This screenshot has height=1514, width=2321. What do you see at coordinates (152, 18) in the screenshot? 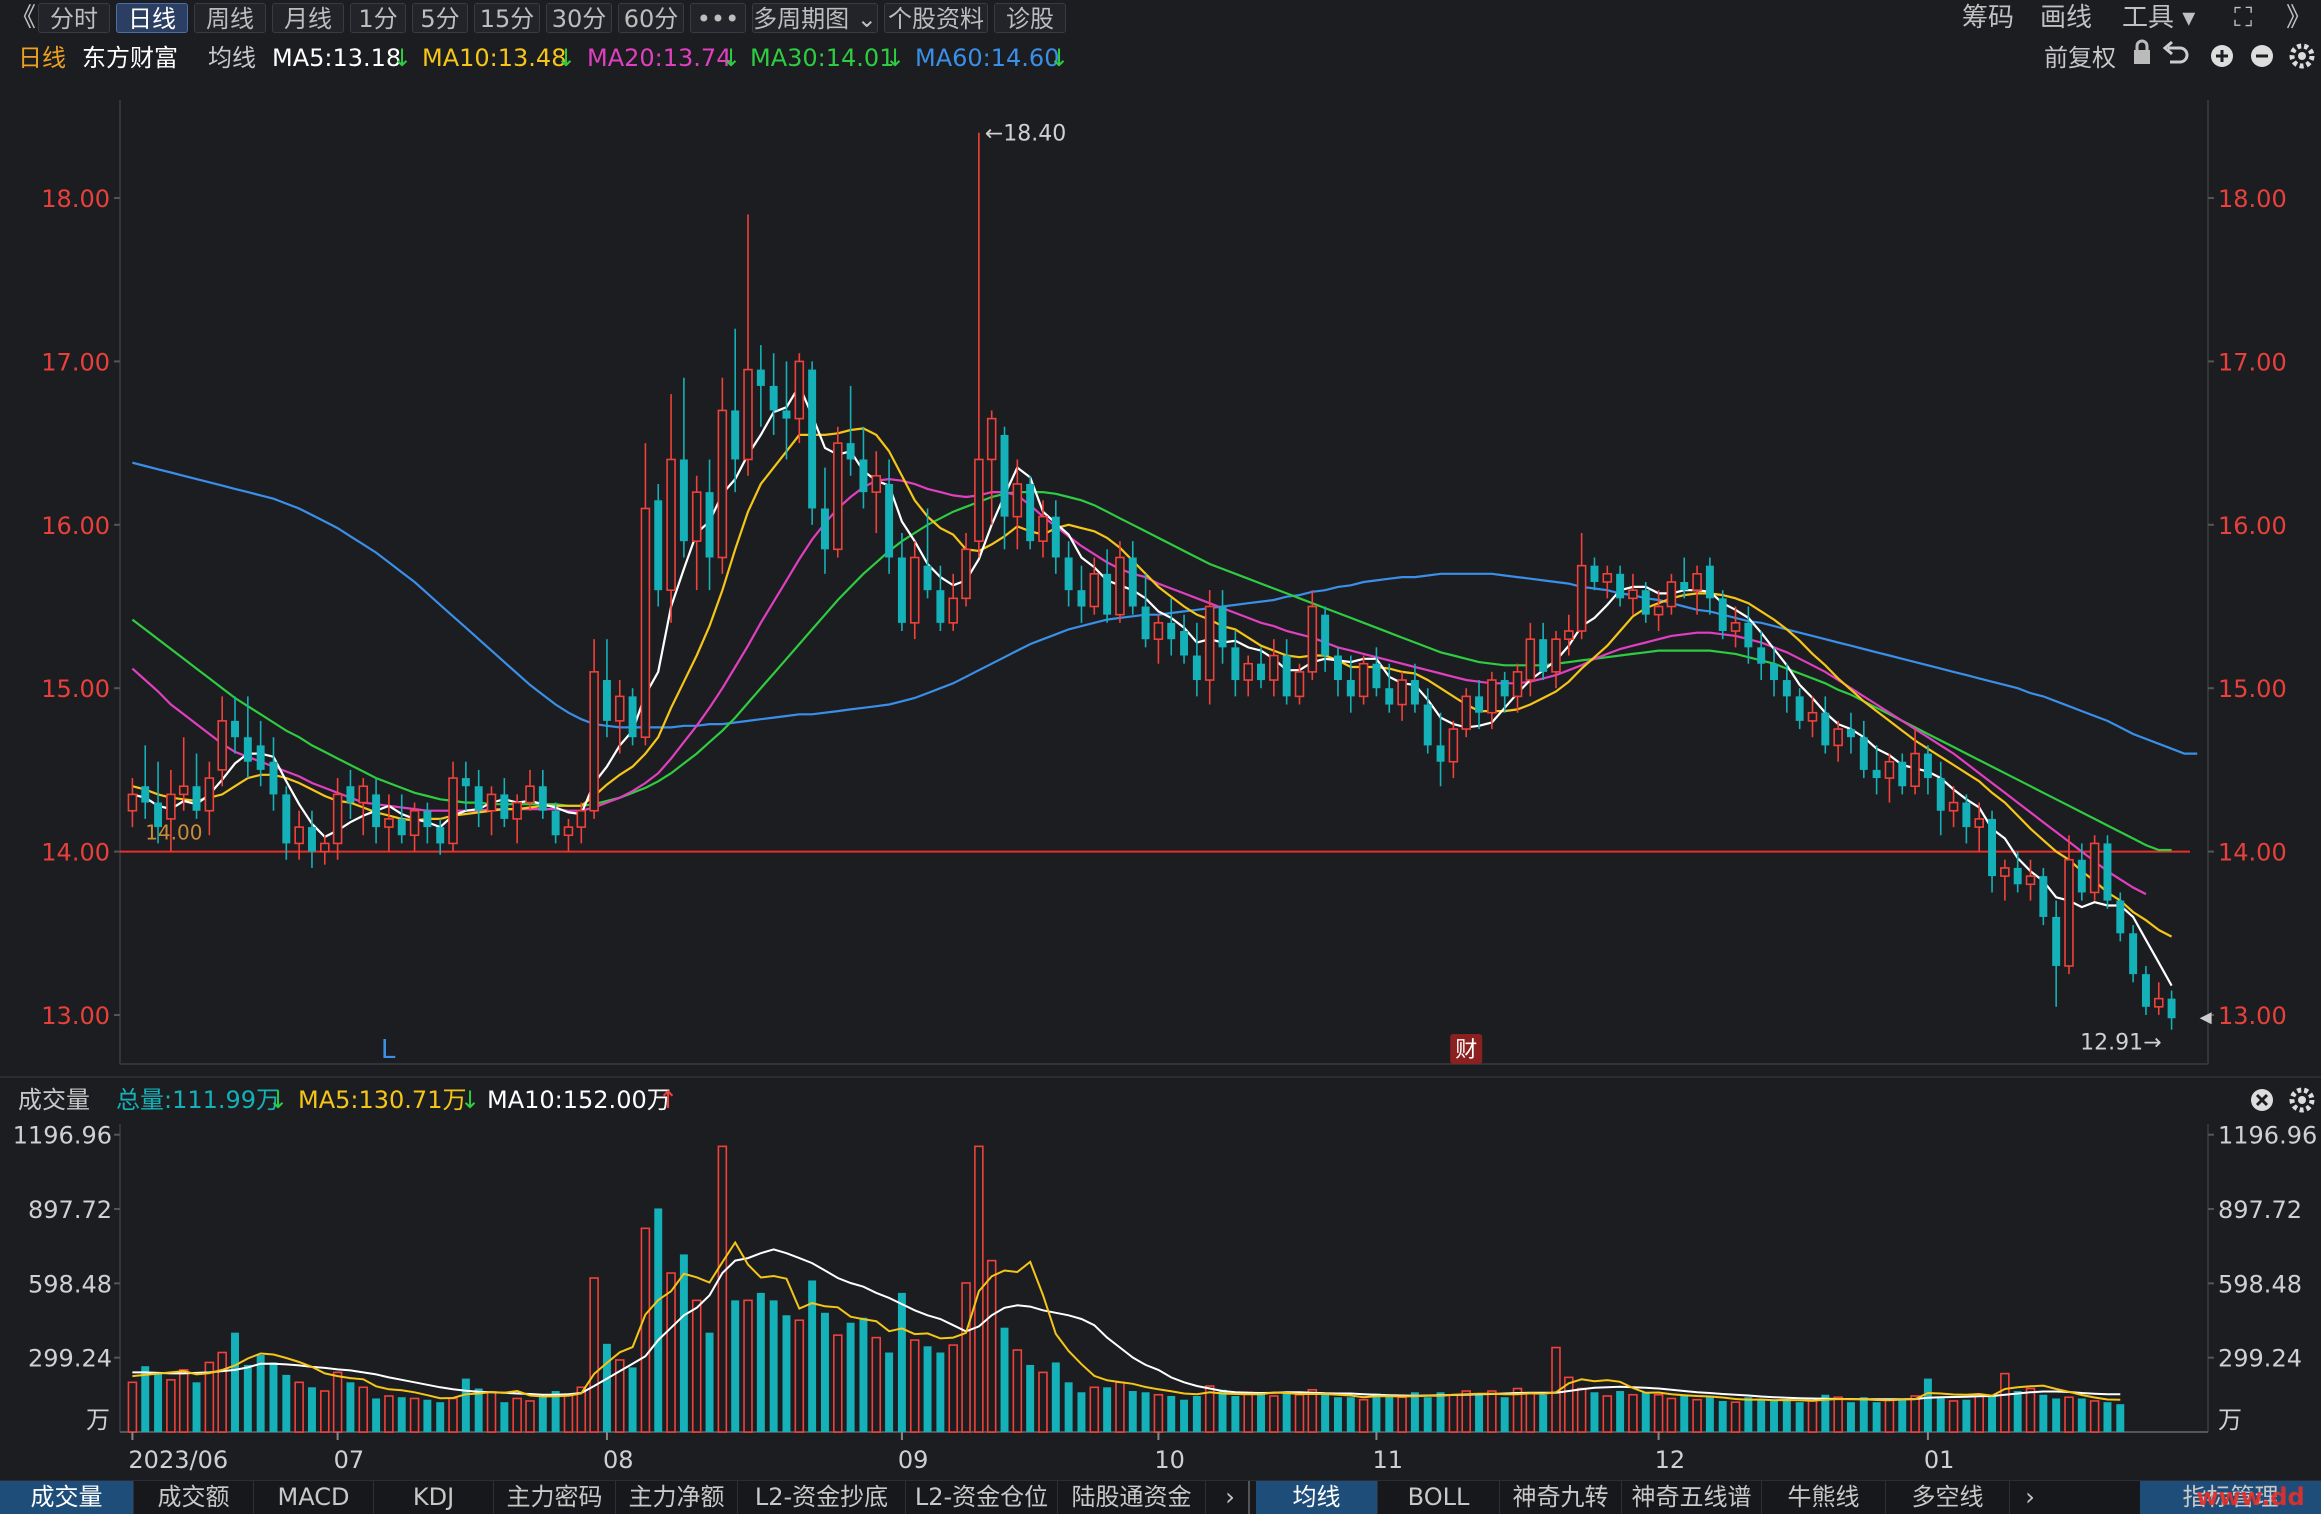
I see `tab-1: 日线` at bounding box center [152, 18].